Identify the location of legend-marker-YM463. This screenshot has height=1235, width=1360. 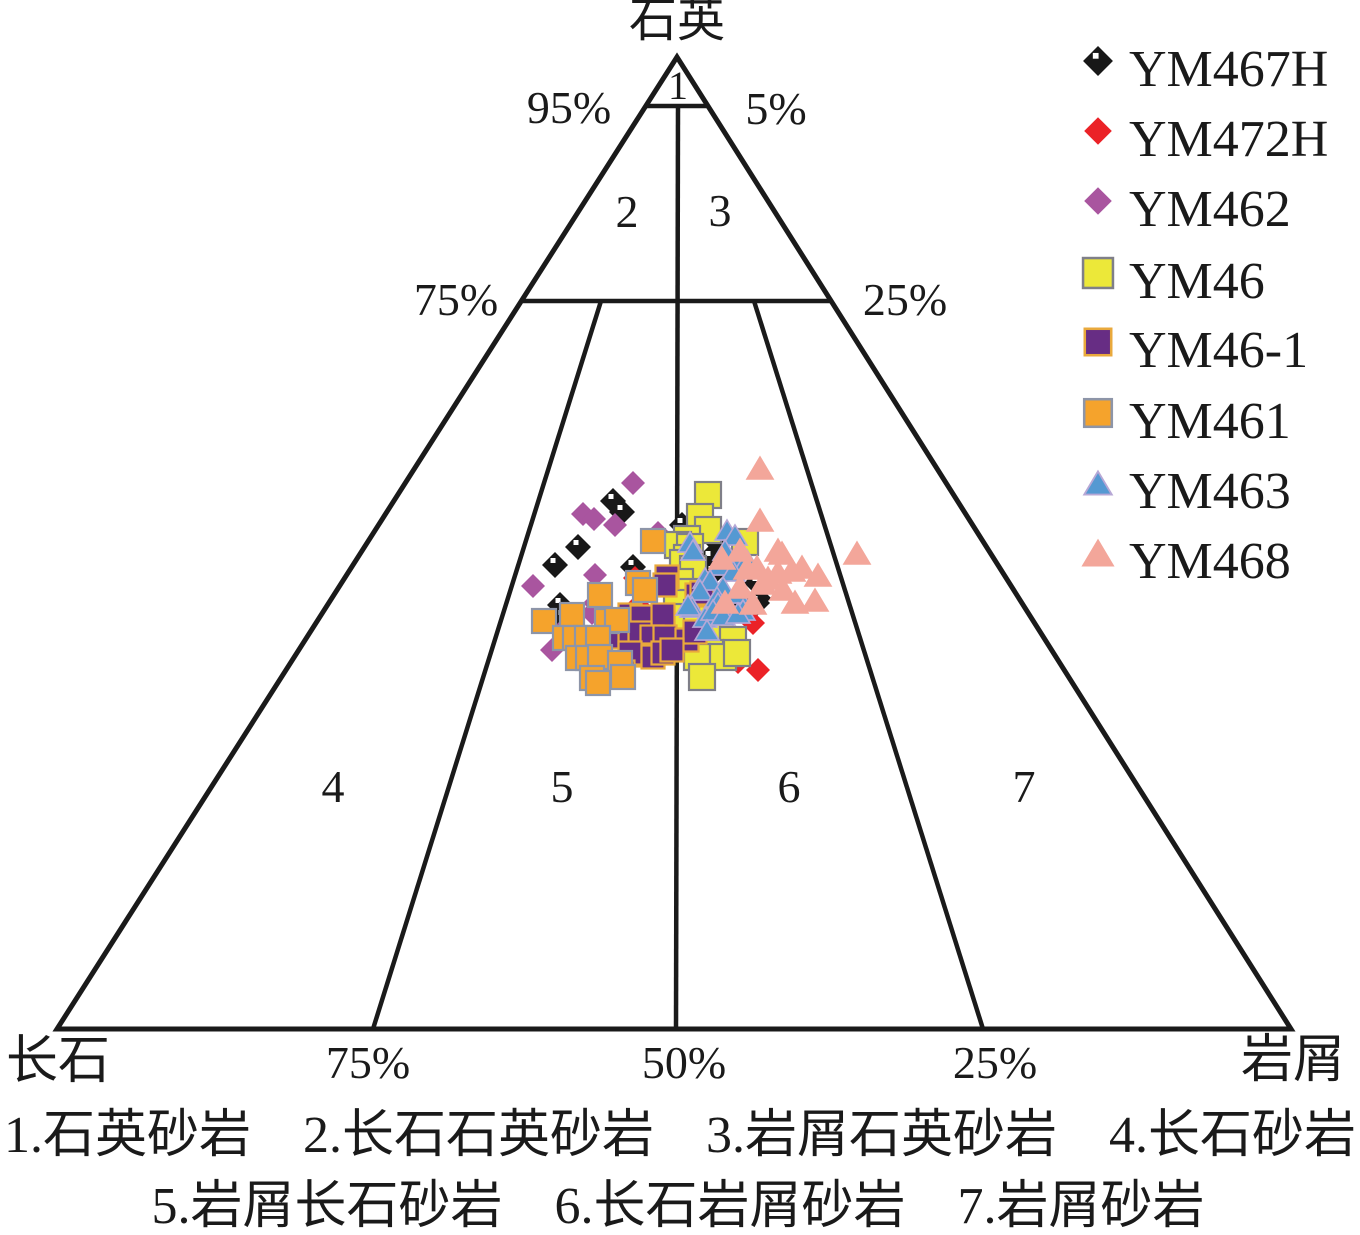
(1098, 492).